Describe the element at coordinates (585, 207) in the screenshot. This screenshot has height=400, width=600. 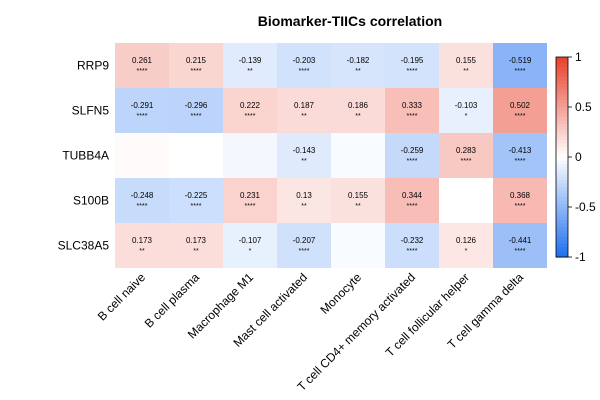
I see `colorbar-tick-label: -0.5` at that location.